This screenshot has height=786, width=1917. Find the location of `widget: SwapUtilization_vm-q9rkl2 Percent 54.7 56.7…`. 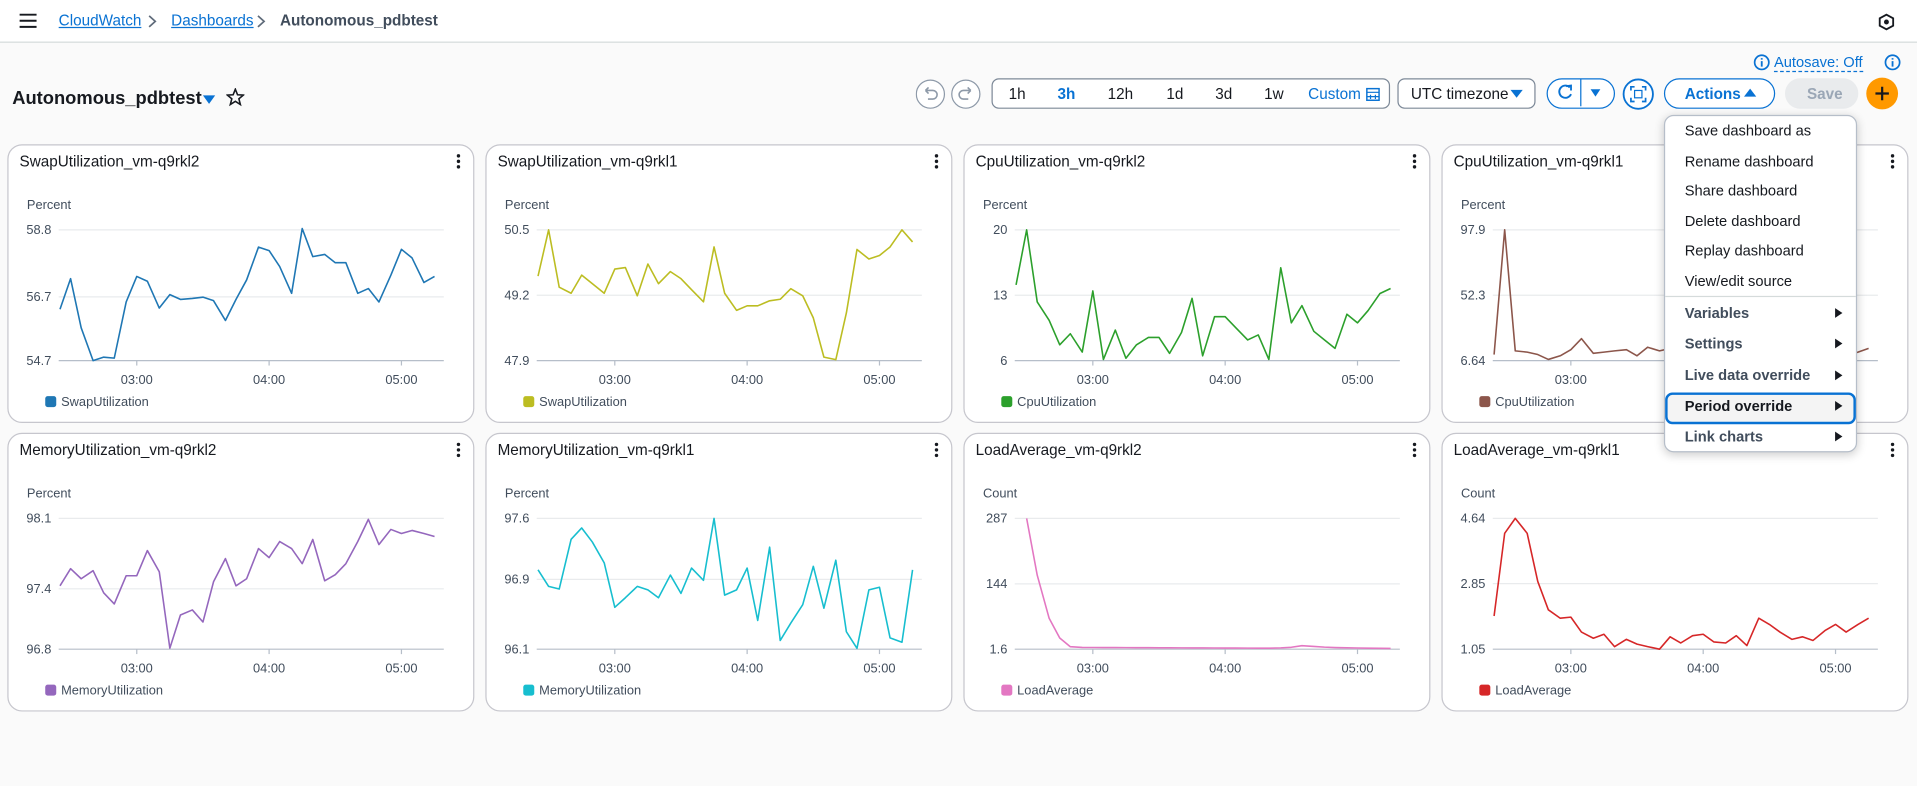

widget: SwapUtilization_vm-q9rkl2 Percent 54.7 56.7… is located at coordinates (241, 284).